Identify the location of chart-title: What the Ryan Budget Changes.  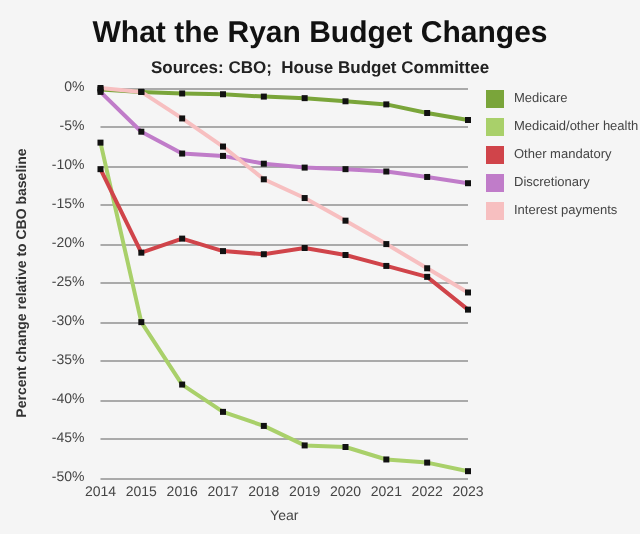
(320, 33).